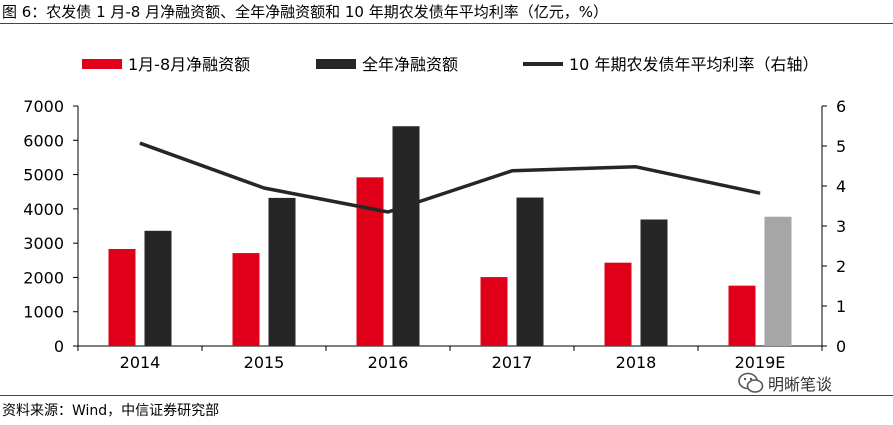  What do you see at coordinates (43, 175) in the screenshot?
I see `y-left-tick-label: 5000` at bounding box center [43, 175].